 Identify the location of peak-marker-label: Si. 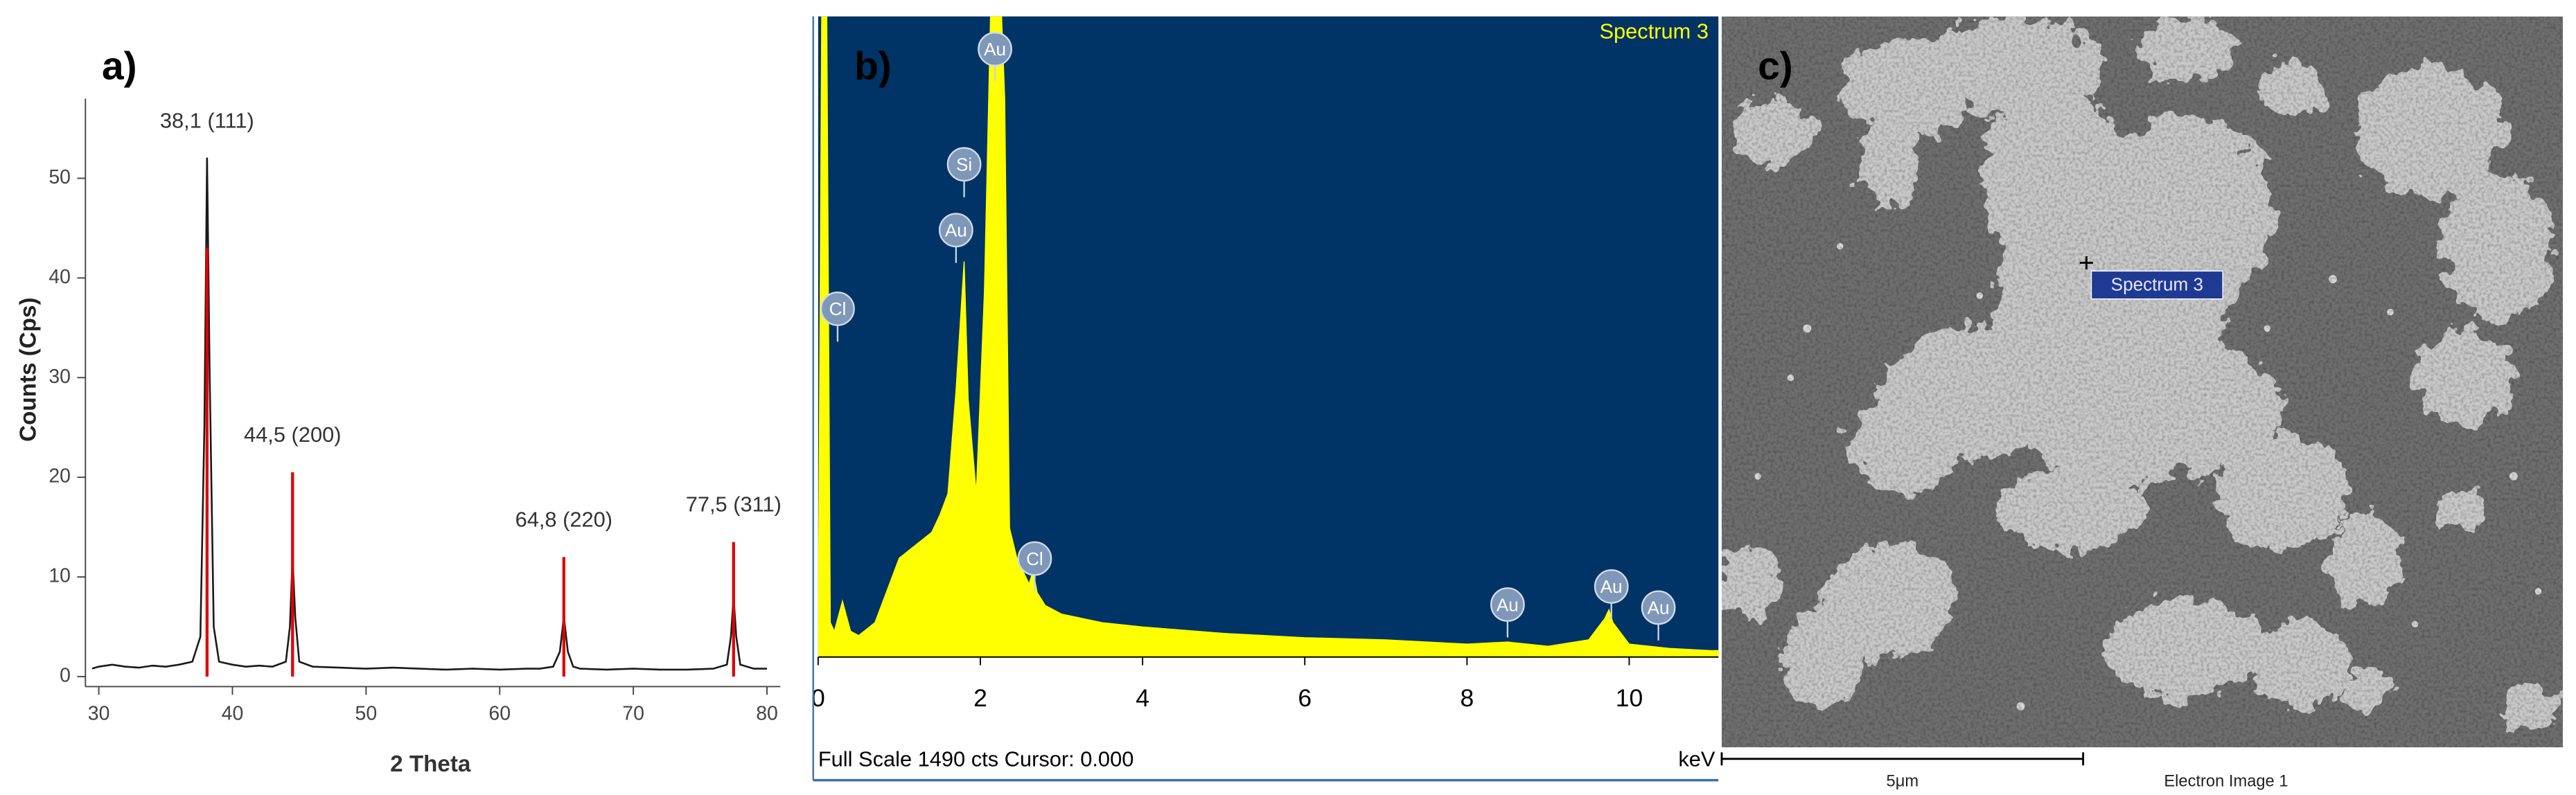
(964, 164).